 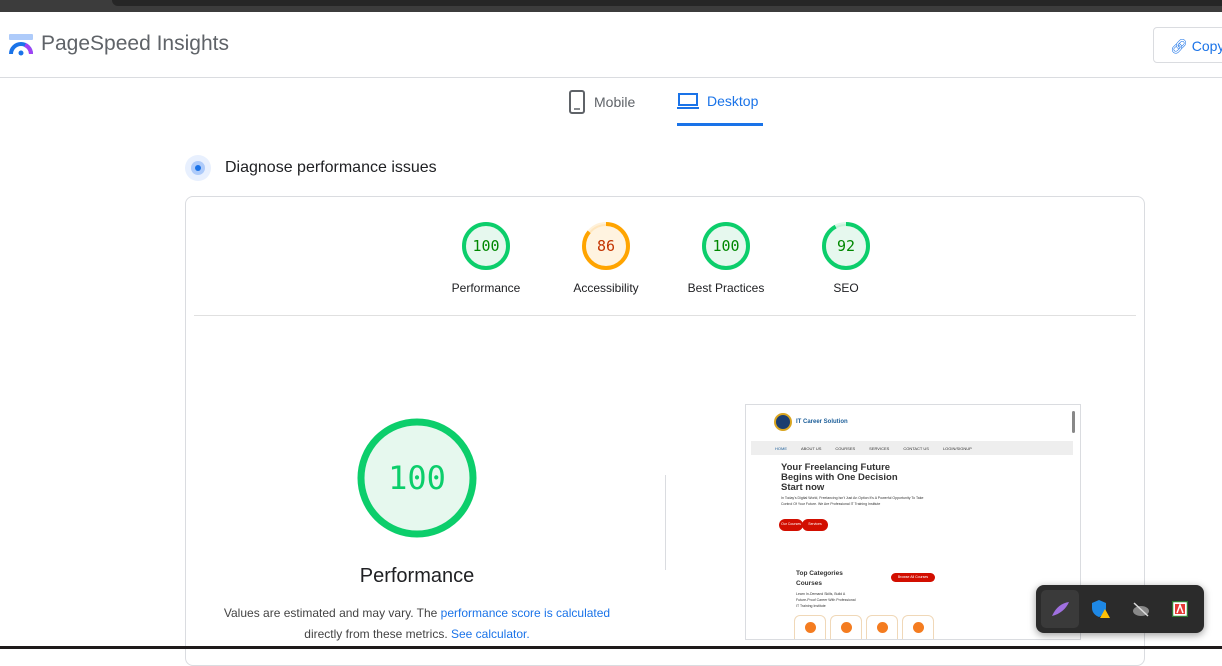 I want to click on feather-icon, so click(x=1060, y=609).